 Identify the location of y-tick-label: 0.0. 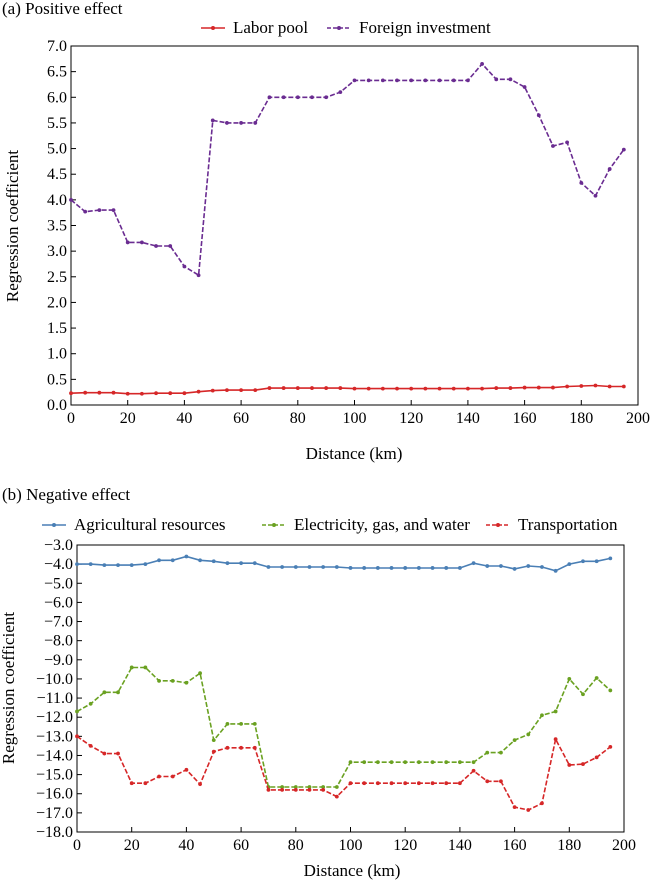
(57, 405).